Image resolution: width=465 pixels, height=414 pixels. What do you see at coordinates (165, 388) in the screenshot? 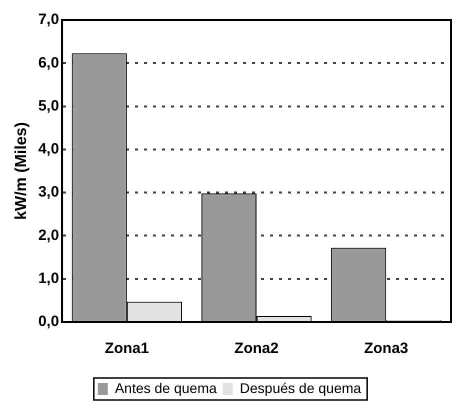
I see `legend-label: Antes de quema` at bounding box center [165, 388].